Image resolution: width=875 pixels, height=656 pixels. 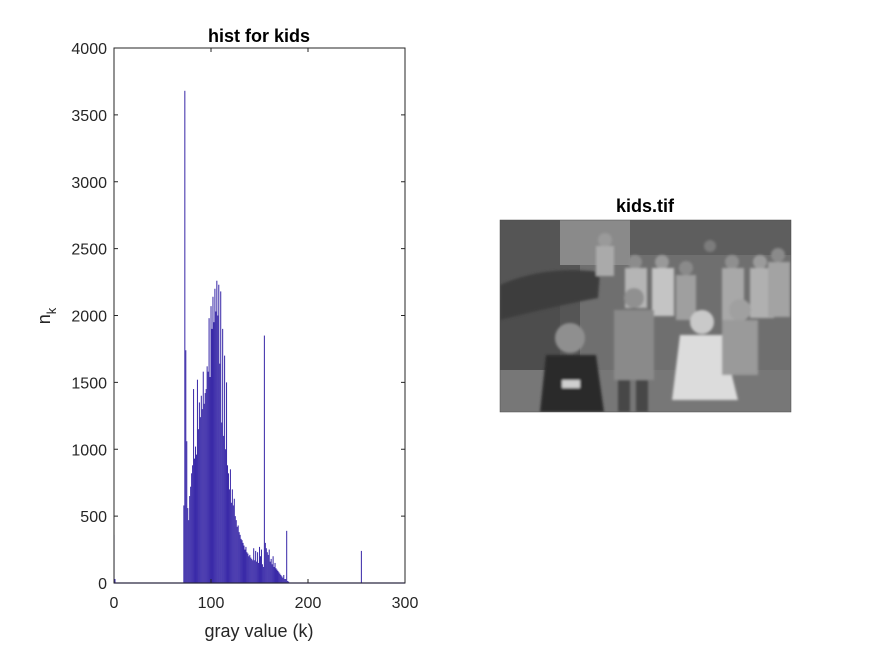 What do you see at coordinates (51, 310) in the screenshot?
I see `histogram-ylabel-subscript: k` at bounding box center [51, 310].